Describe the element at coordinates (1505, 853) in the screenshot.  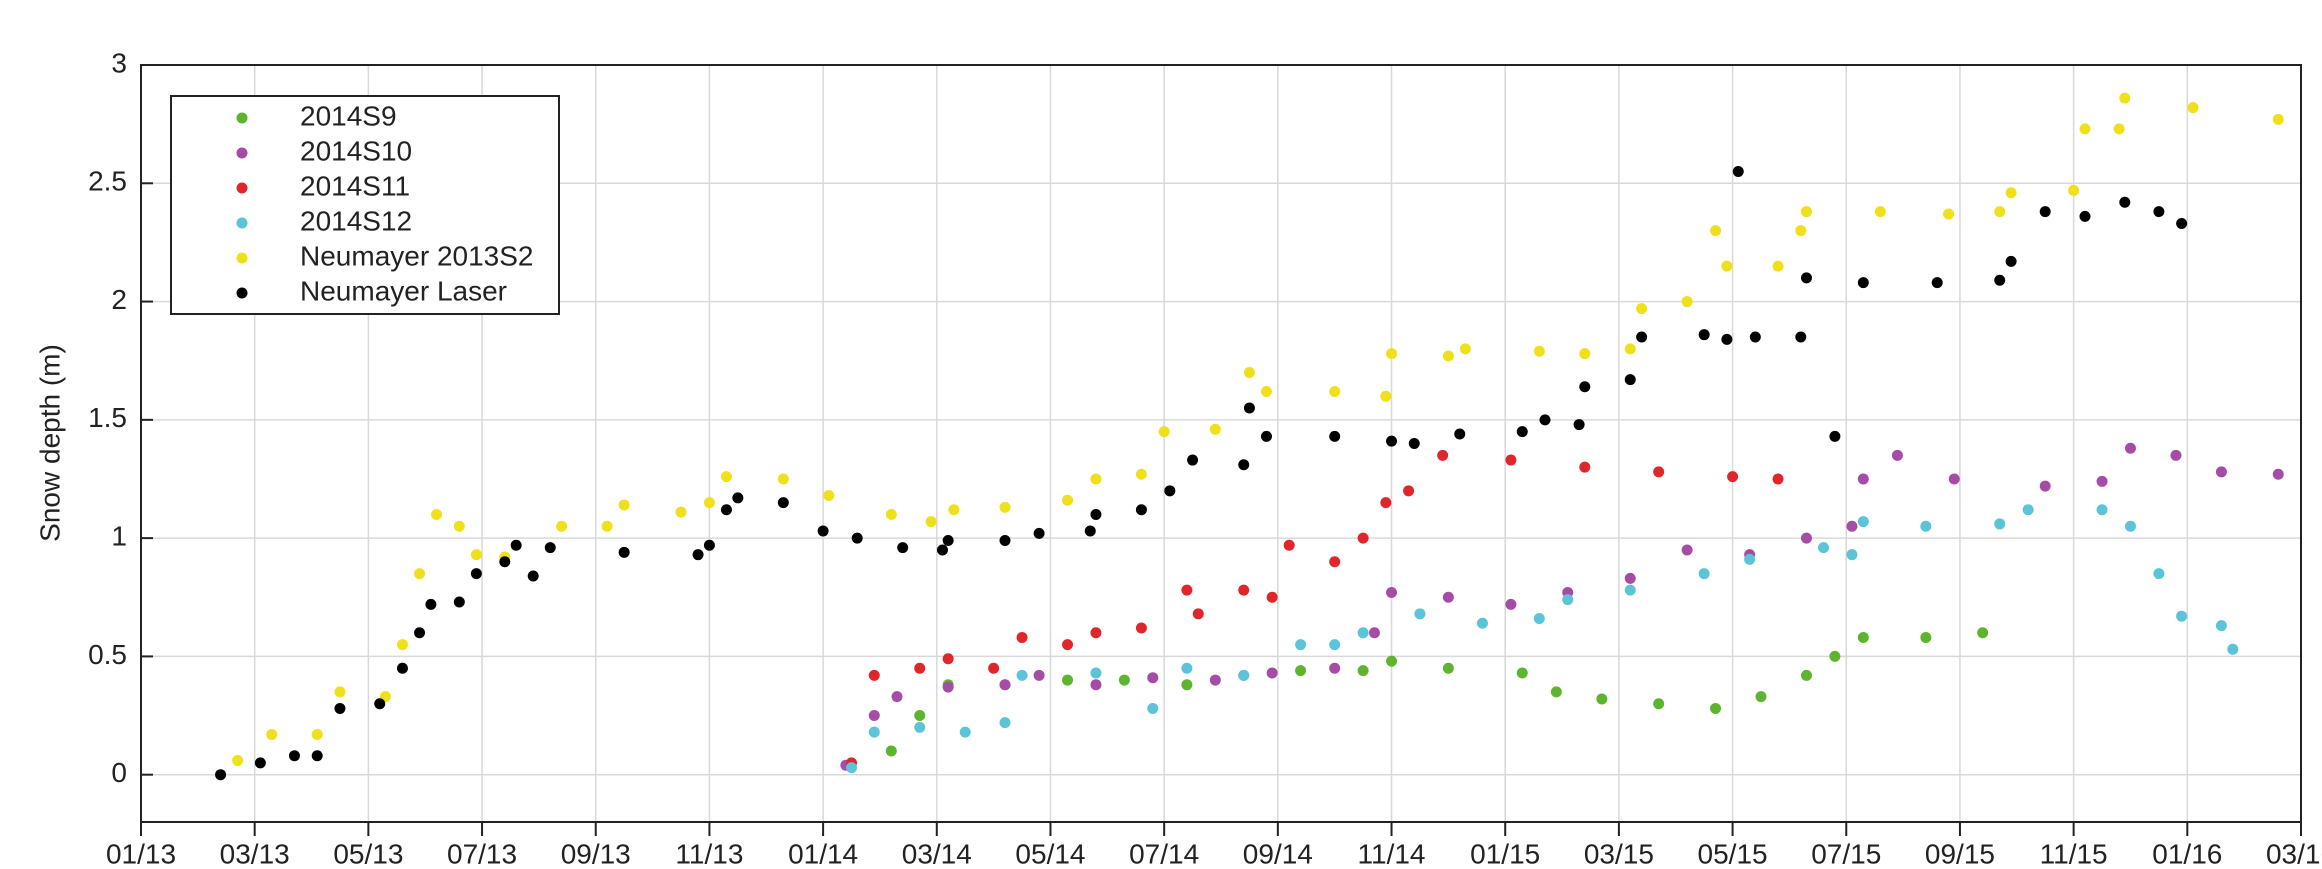
I see `x-tick-label: 01/15` at that location.